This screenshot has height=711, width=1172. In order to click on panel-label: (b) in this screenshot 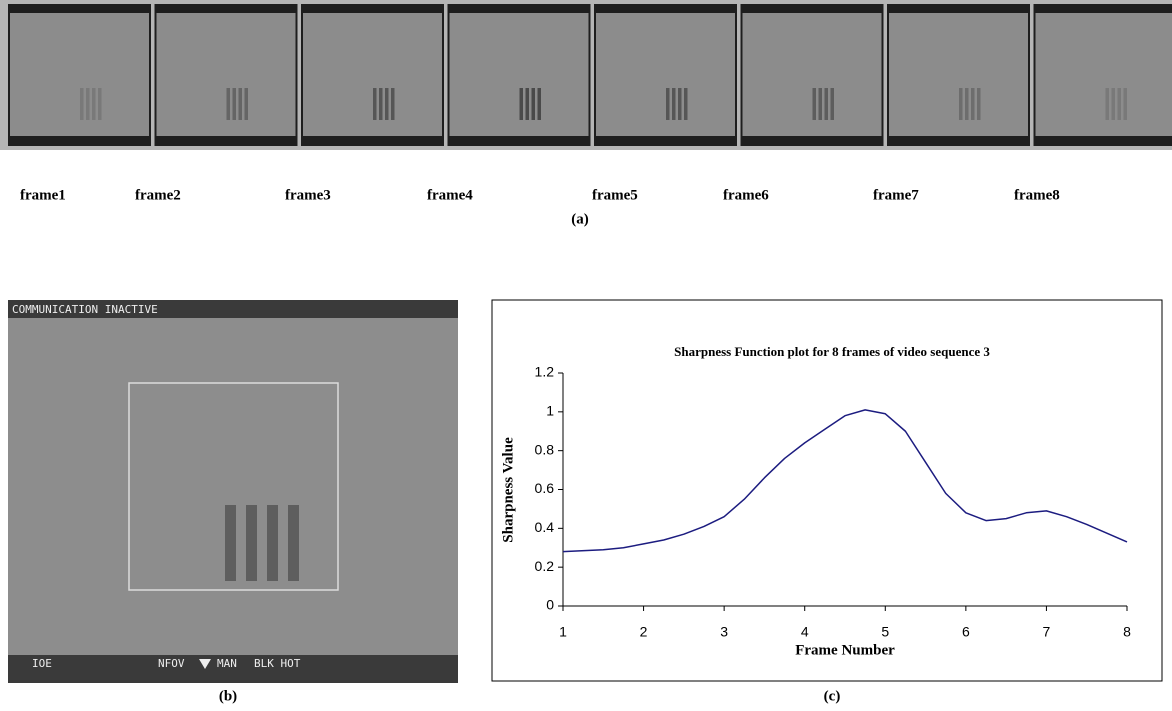, I will do `click(228, 696)`.